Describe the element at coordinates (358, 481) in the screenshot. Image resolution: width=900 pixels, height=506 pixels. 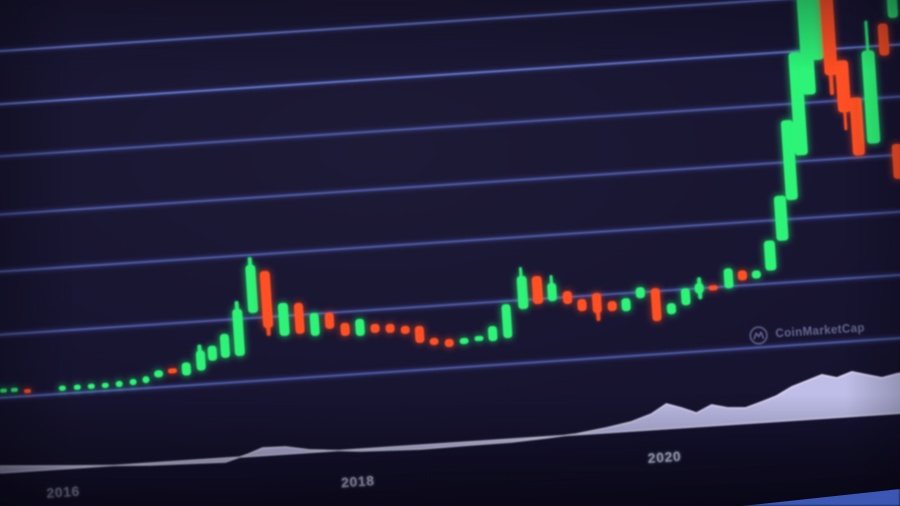
I see `x-axis-label: 2018` at that location.